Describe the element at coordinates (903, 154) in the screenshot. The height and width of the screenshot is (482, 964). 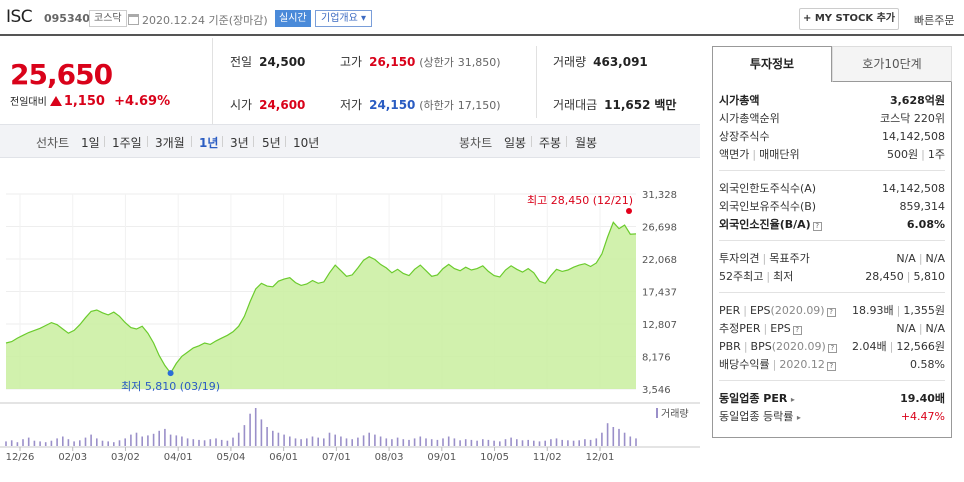
I see `par-value: 500원` at that location.